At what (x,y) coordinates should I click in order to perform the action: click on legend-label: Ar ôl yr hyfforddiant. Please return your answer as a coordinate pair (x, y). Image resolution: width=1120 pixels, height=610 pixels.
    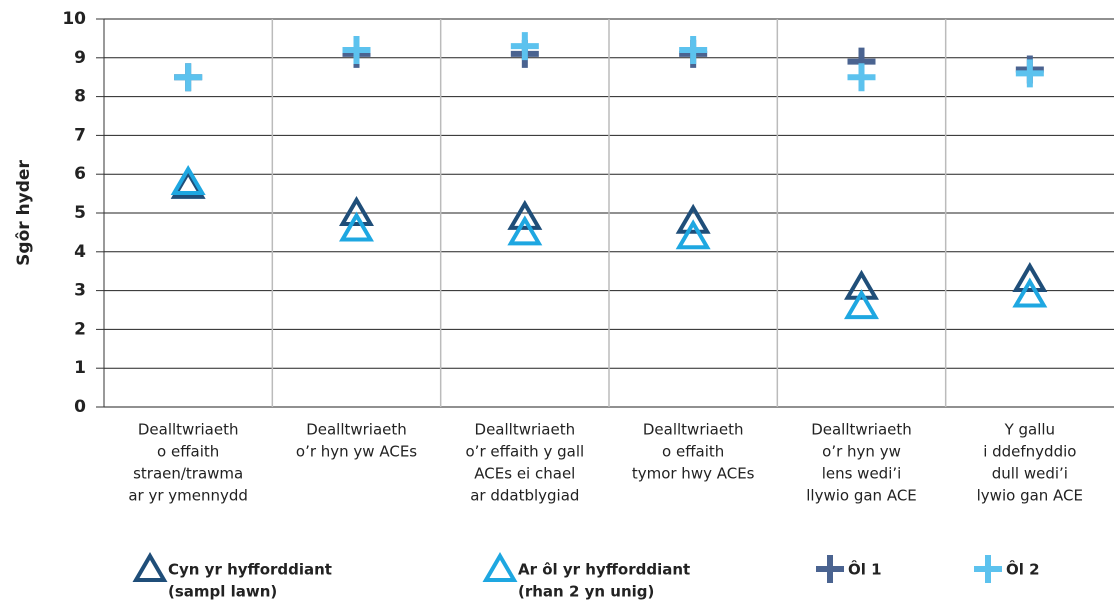
    Looking at the image, I should click on (604, 570).